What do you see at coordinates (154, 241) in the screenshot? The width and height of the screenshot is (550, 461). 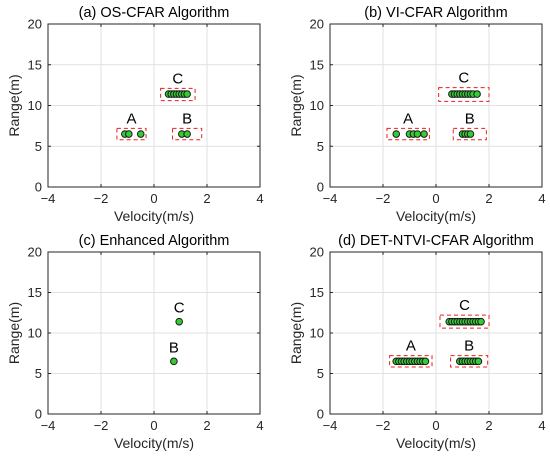 I see `panel-title: (c) Enhanced Algorithm` at bounding box center [154, 241].